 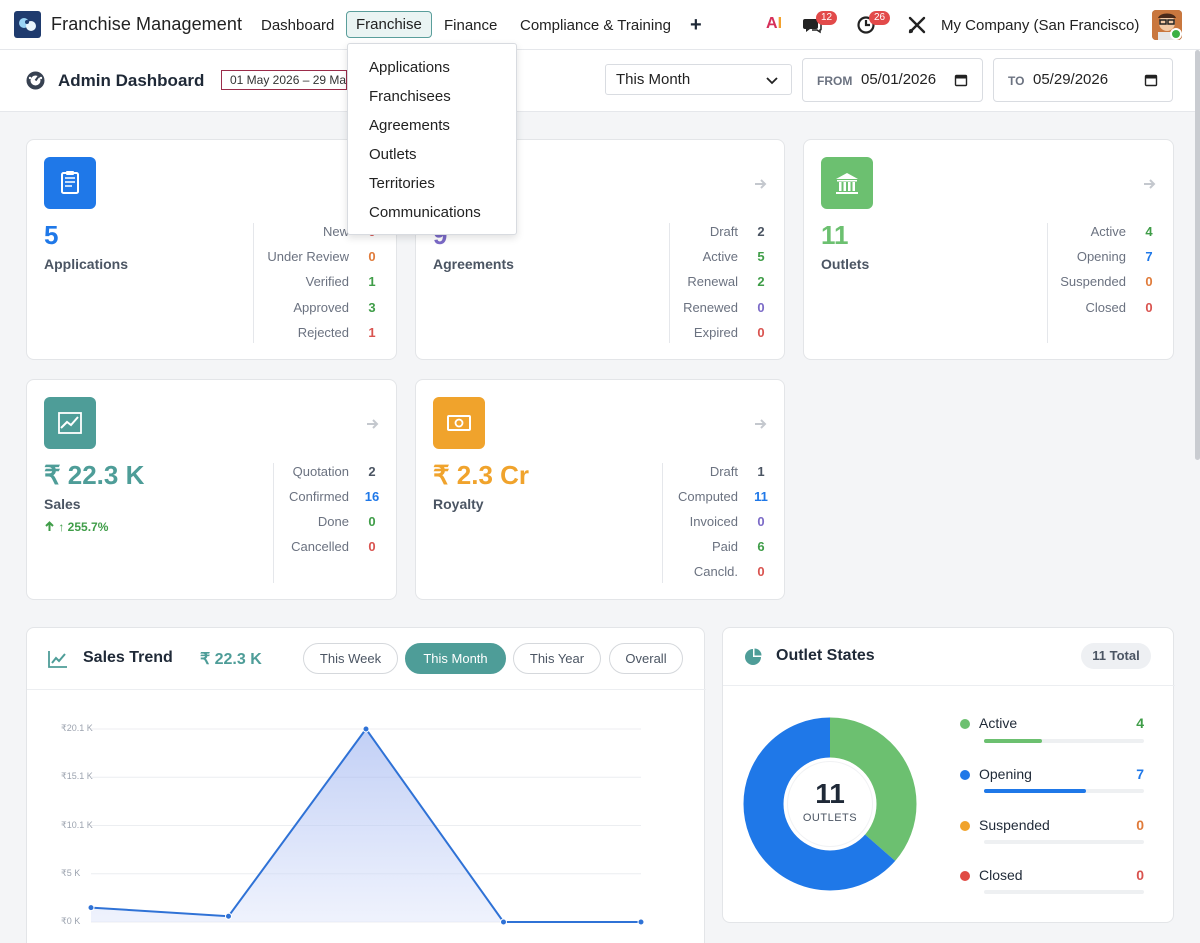 I want to click on stat-label: Cancelled, so click(x=320, y=546).